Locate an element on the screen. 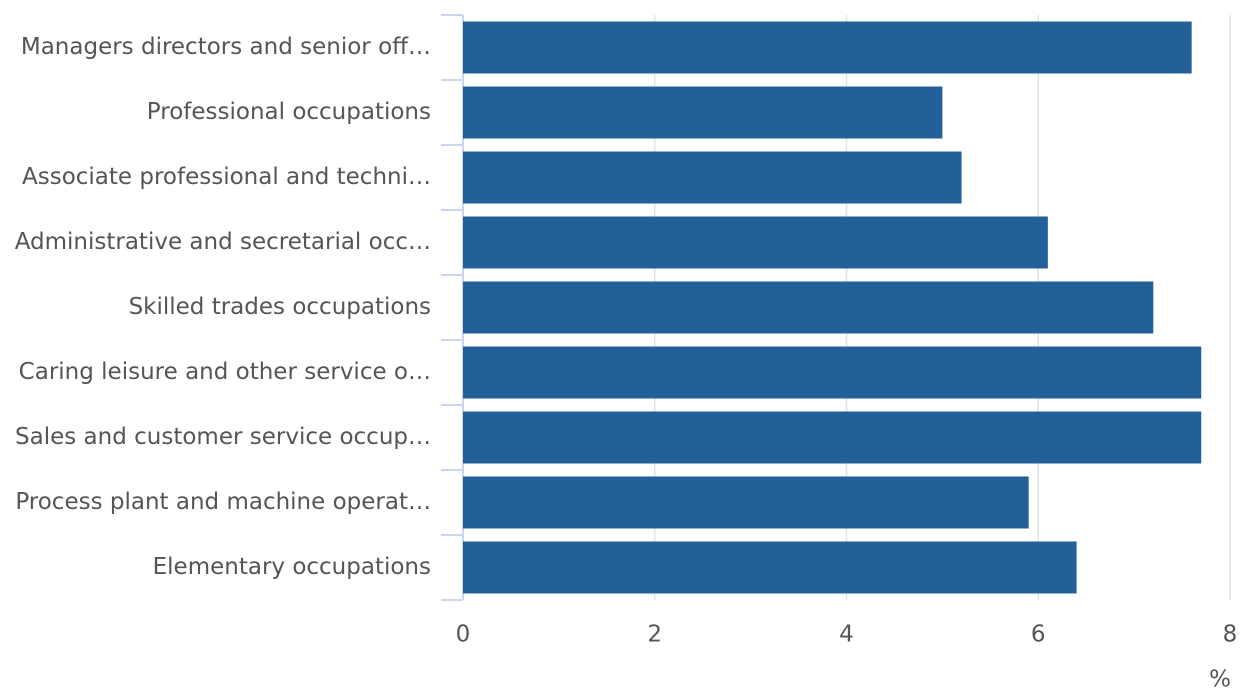  x-tick-label: 4 is located at coordinates (846, 635).